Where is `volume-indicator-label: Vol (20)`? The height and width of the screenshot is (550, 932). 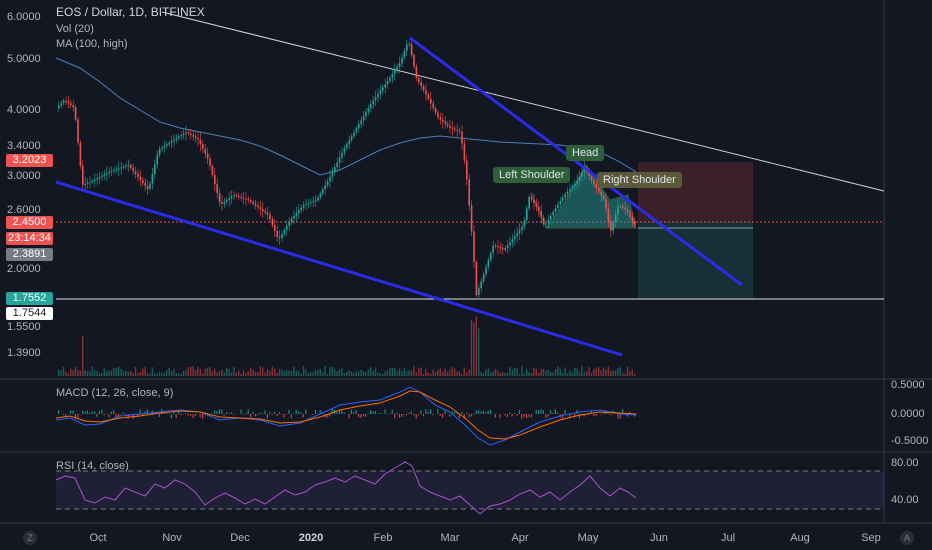
volume-indicator-label: Vol (20) is located at coordinates (75, 29).